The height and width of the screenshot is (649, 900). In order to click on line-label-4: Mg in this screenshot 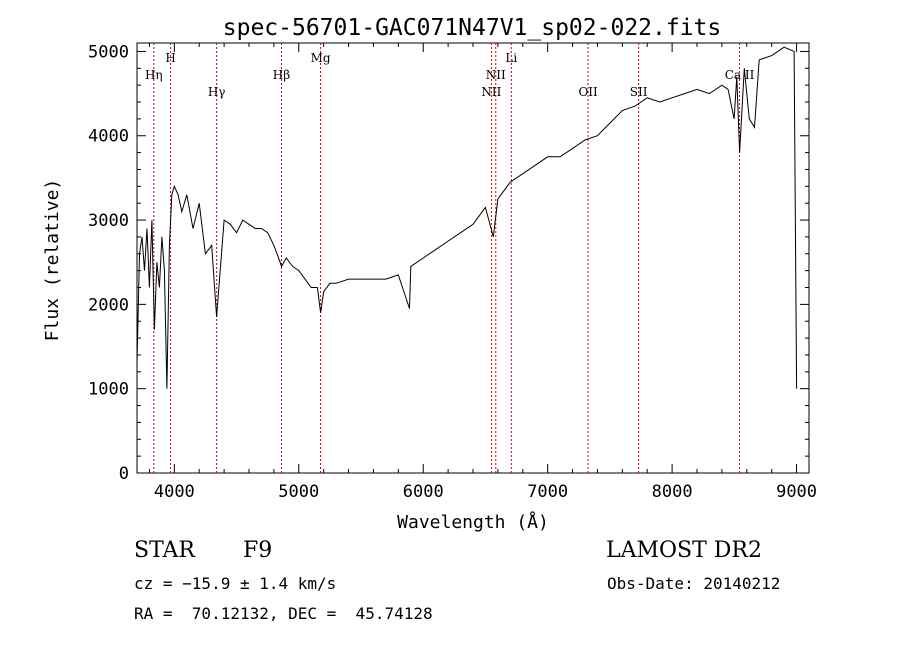, I will do `click(321, 58)`.